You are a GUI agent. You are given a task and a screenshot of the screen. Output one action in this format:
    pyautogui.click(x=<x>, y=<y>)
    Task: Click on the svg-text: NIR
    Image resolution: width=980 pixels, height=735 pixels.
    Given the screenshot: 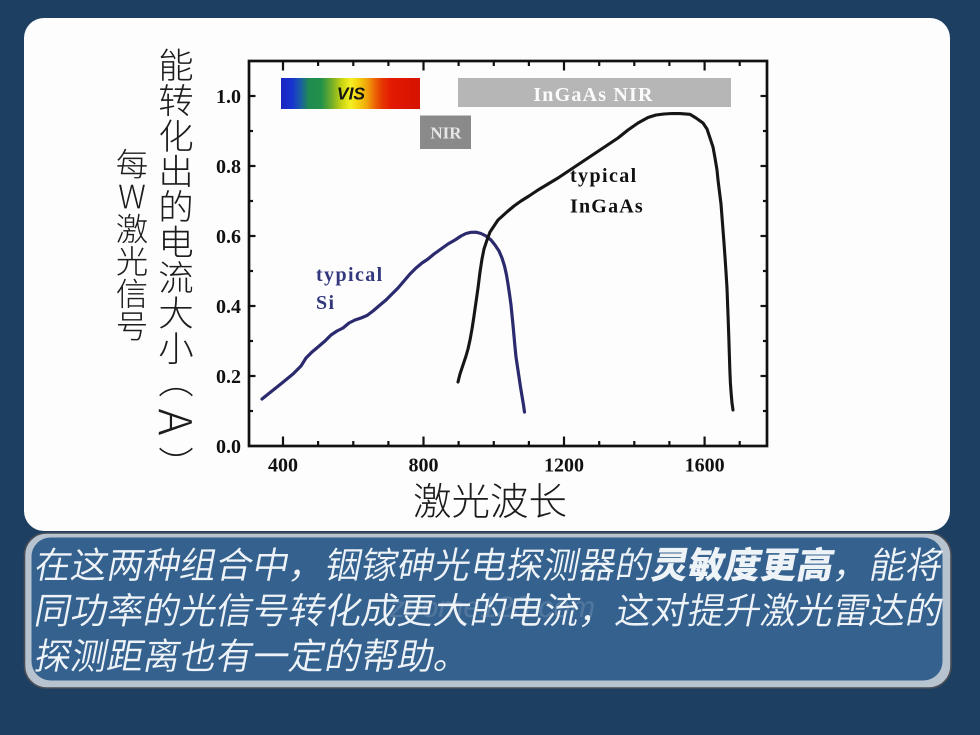 What is the action you would take?
    pyautogui.click(x=446, y=133)
    